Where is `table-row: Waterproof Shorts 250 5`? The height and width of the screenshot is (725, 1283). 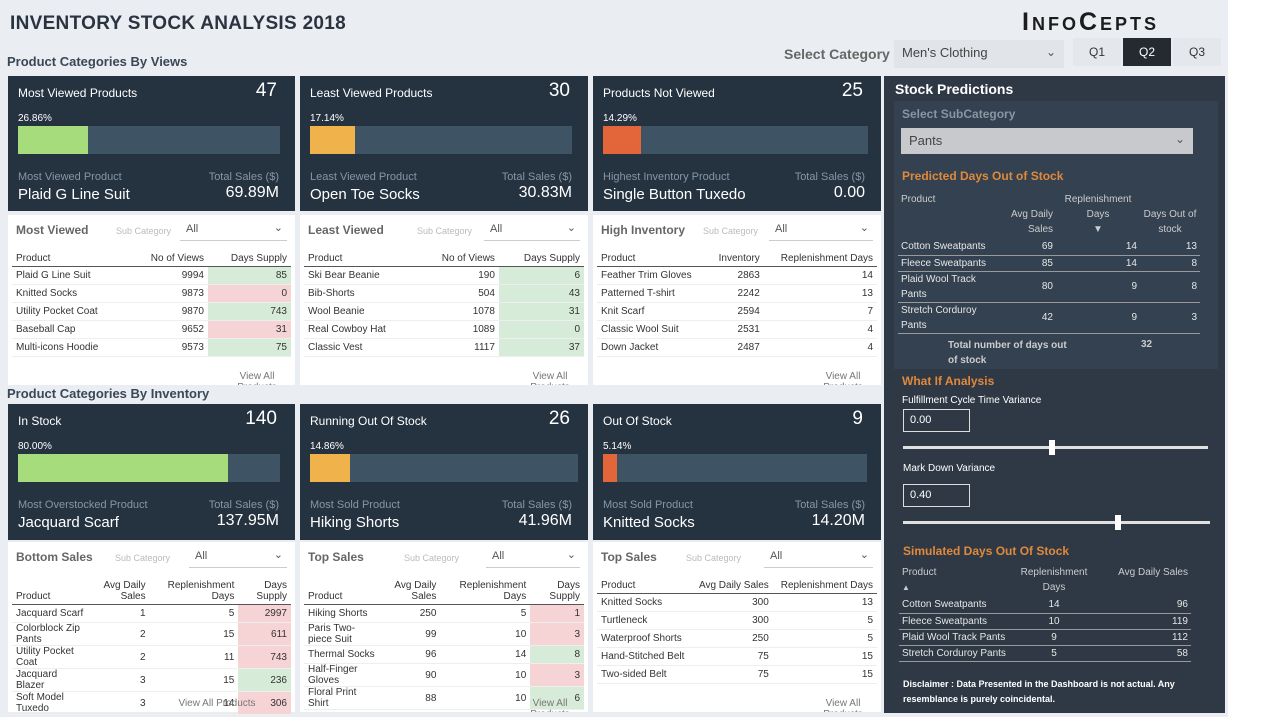 table-row: Waterproof Shorts 250 5 is located at coordinates (737, 638).